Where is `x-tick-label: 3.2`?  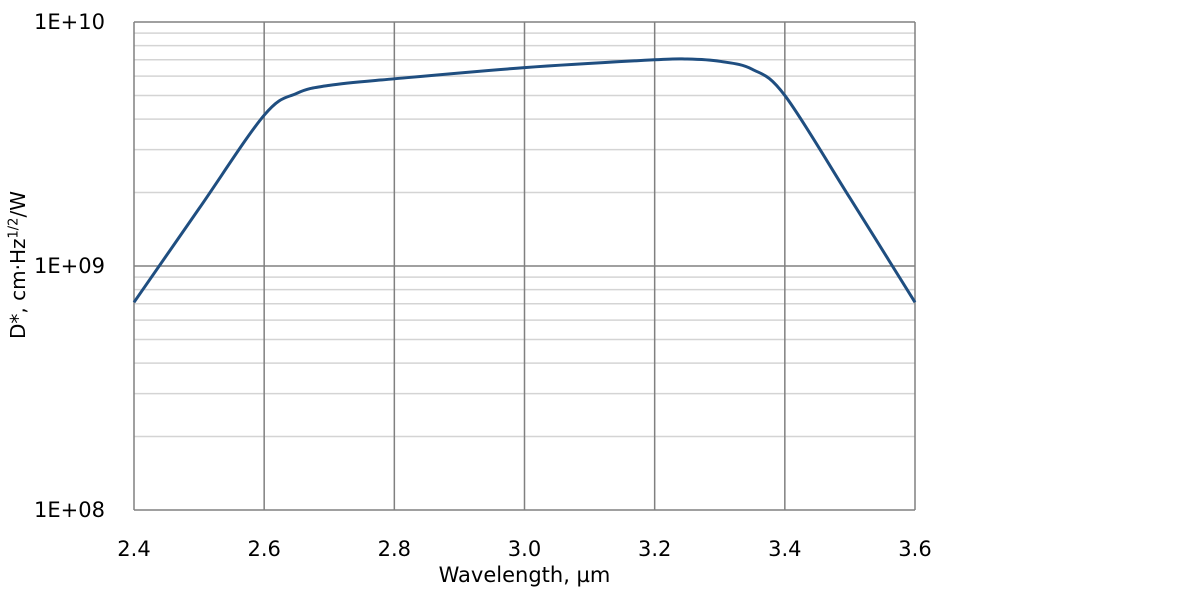
x-tick-label: 3.2 is located at coordinates (654, 549).